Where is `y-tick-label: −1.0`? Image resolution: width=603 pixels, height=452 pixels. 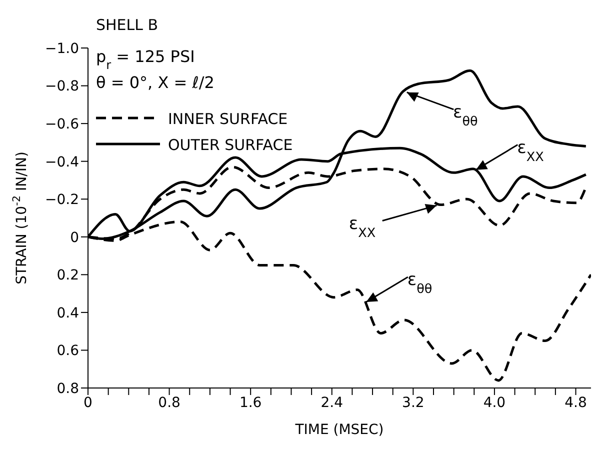 y-tick-label: −1.0 is located at coordinates (62, 48).